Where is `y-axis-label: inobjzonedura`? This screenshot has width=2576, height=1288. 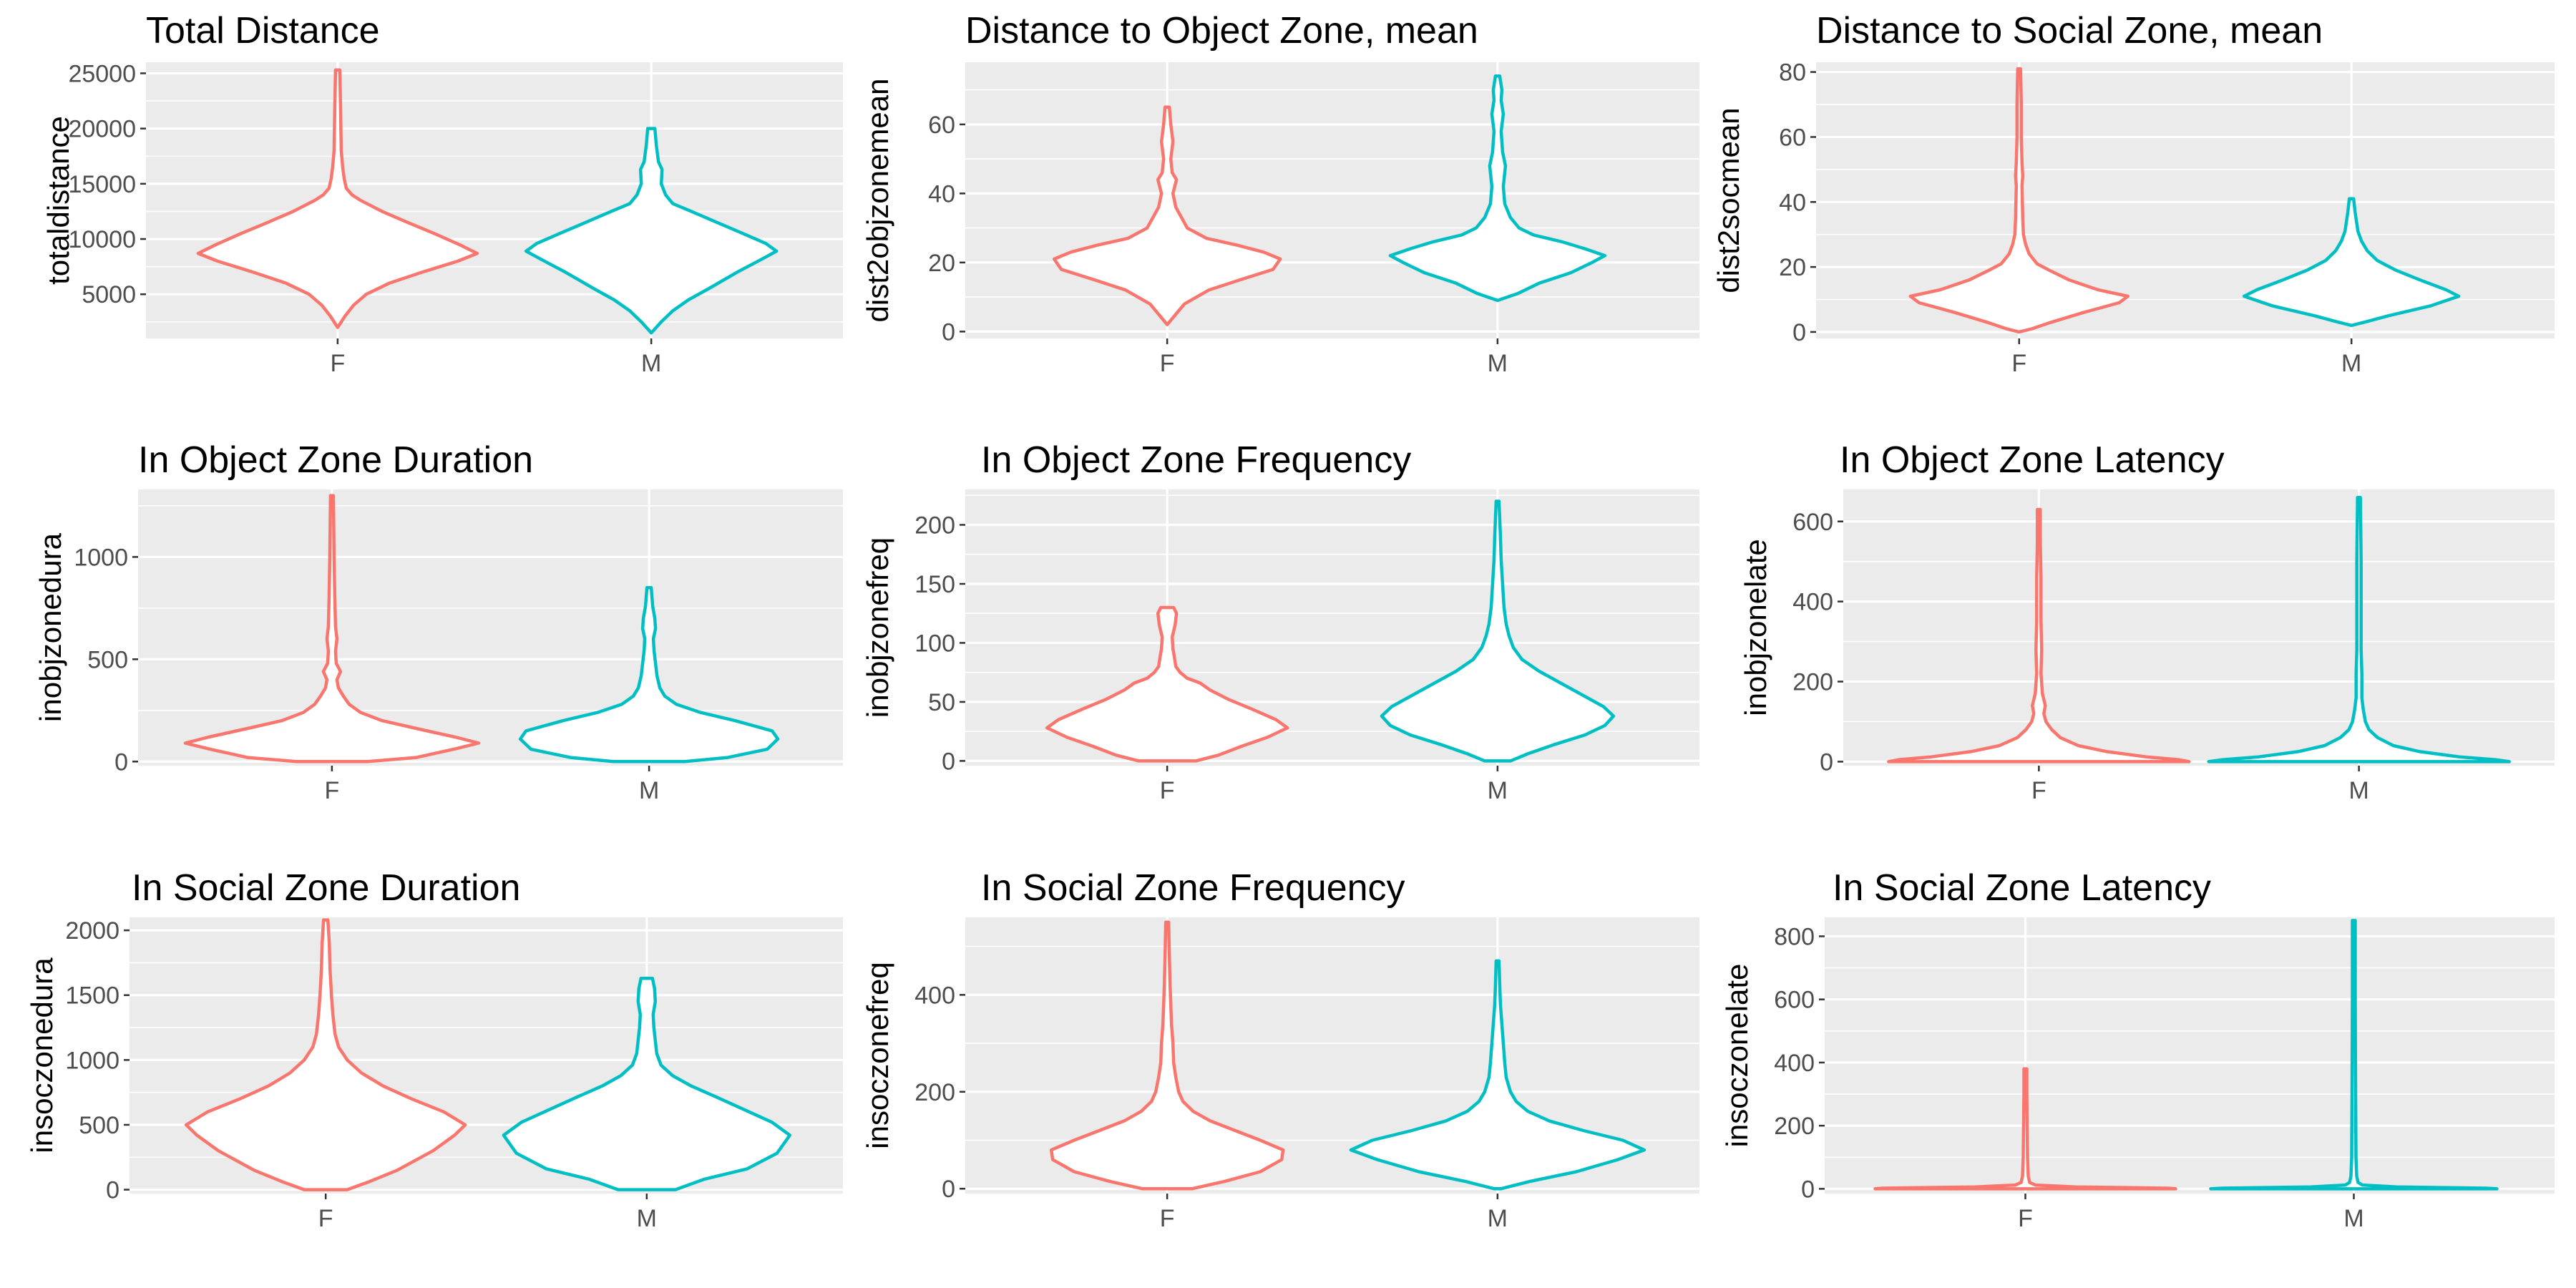
y-axis-label: inobjzonedura is located at coordinates (50, 627).